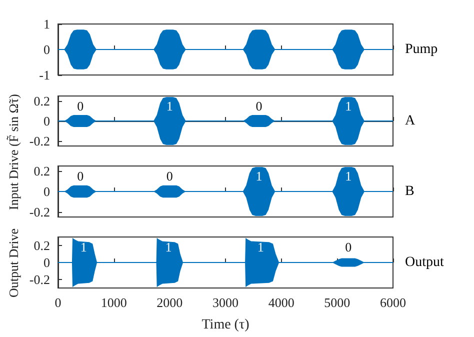 This screenshot has height=337, width=474. Describe the element at coordinates (225, 302) in the screenshot. I see `x-tick-label: 3000` at that location.